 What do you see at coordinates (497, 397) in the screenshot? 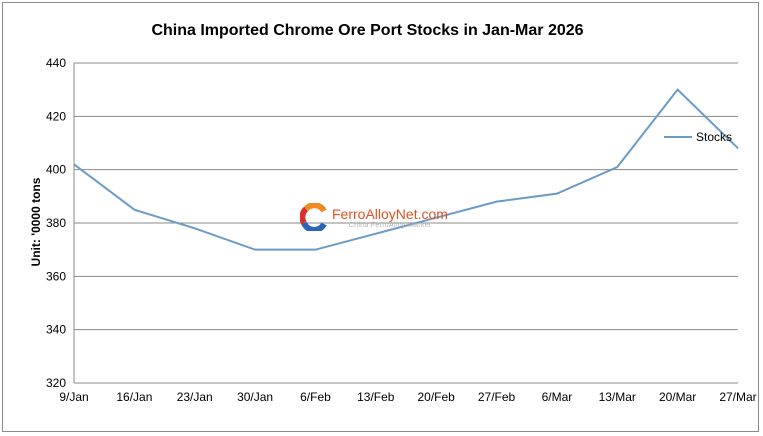
I see `x-tick-label: 27/Feb` at bounding box center [497, 397].